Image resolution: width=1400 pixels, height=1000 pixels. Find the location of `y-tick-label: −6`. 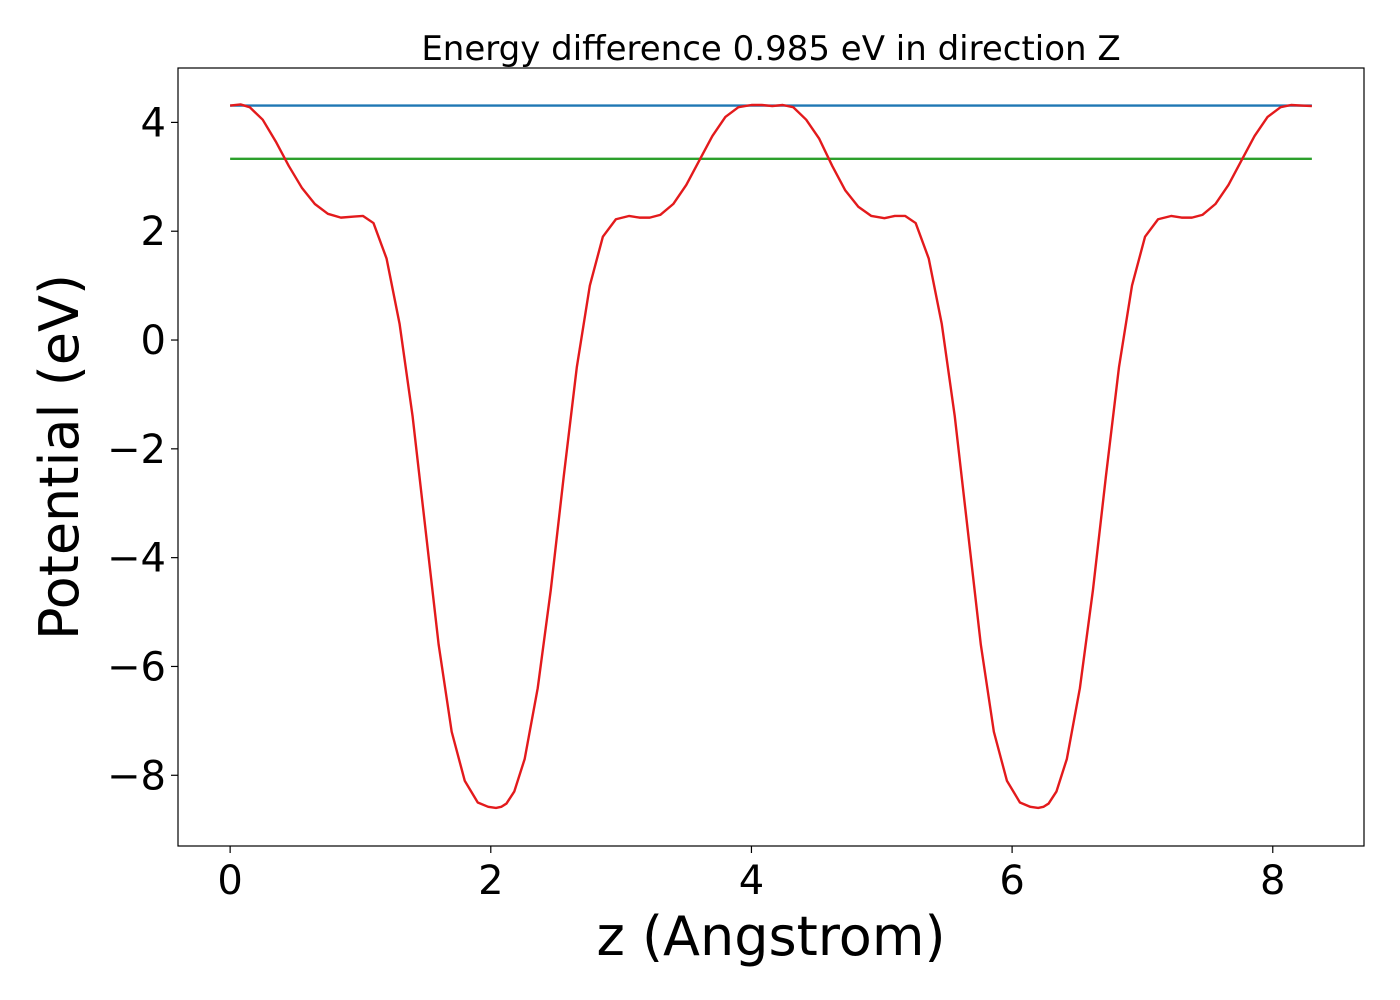

y-tick-label: −6 is located at coordinates (136, 667).